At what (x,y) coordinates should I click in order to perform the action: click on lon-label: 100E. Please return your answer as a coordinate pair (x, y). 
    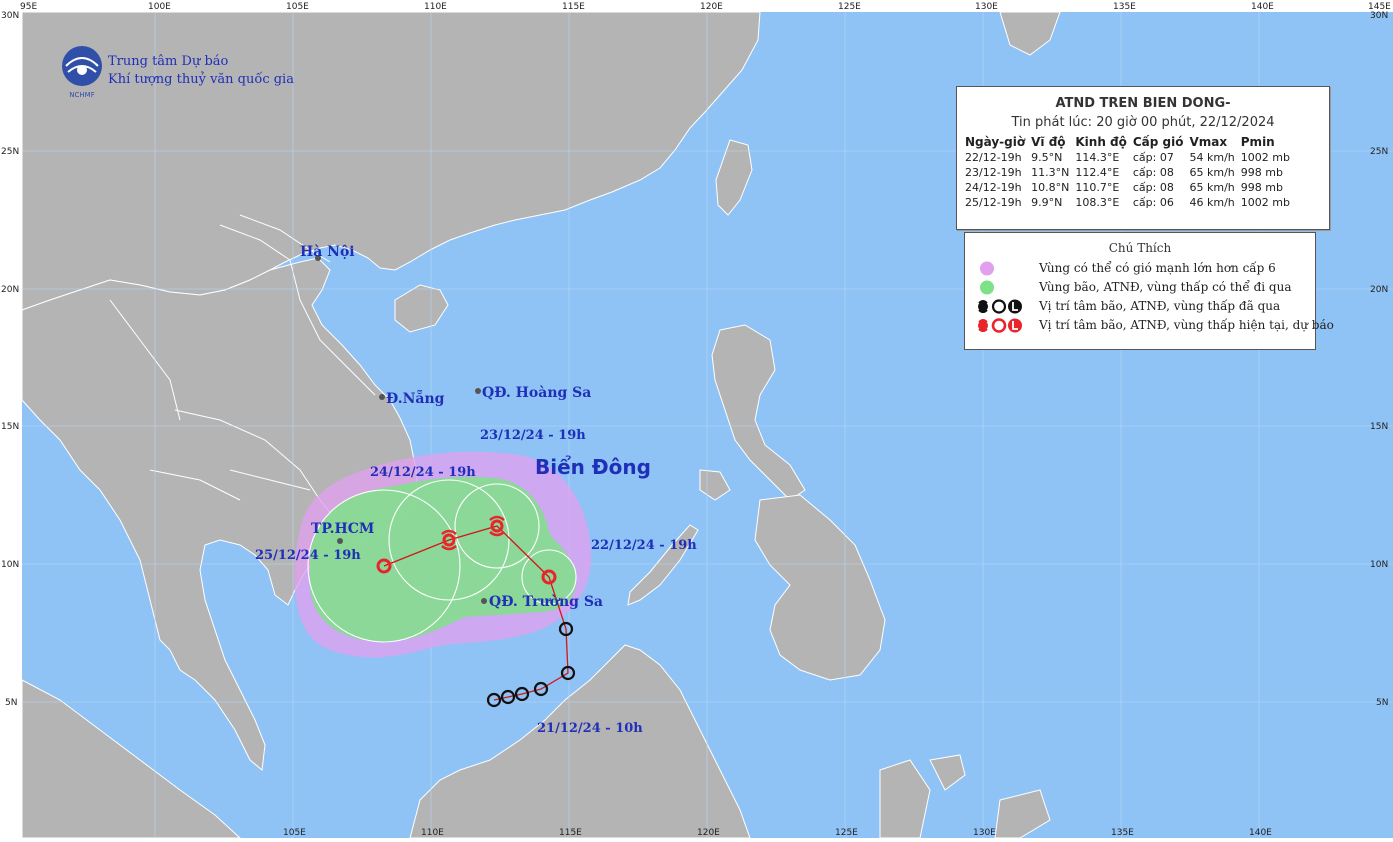
    Looking at the image, I should click on (159, 7).